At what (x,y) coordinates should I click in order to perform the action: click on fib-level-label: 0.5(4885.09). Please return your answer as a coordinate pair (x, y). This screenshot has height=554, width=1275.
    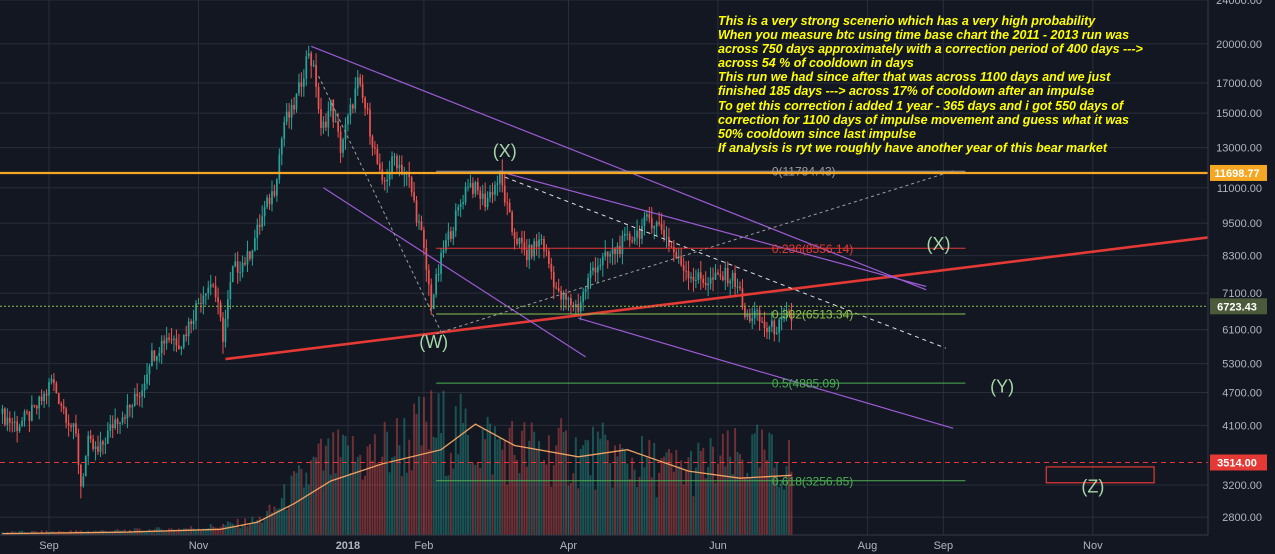
    Looking at the image, I should click on (806, 384).